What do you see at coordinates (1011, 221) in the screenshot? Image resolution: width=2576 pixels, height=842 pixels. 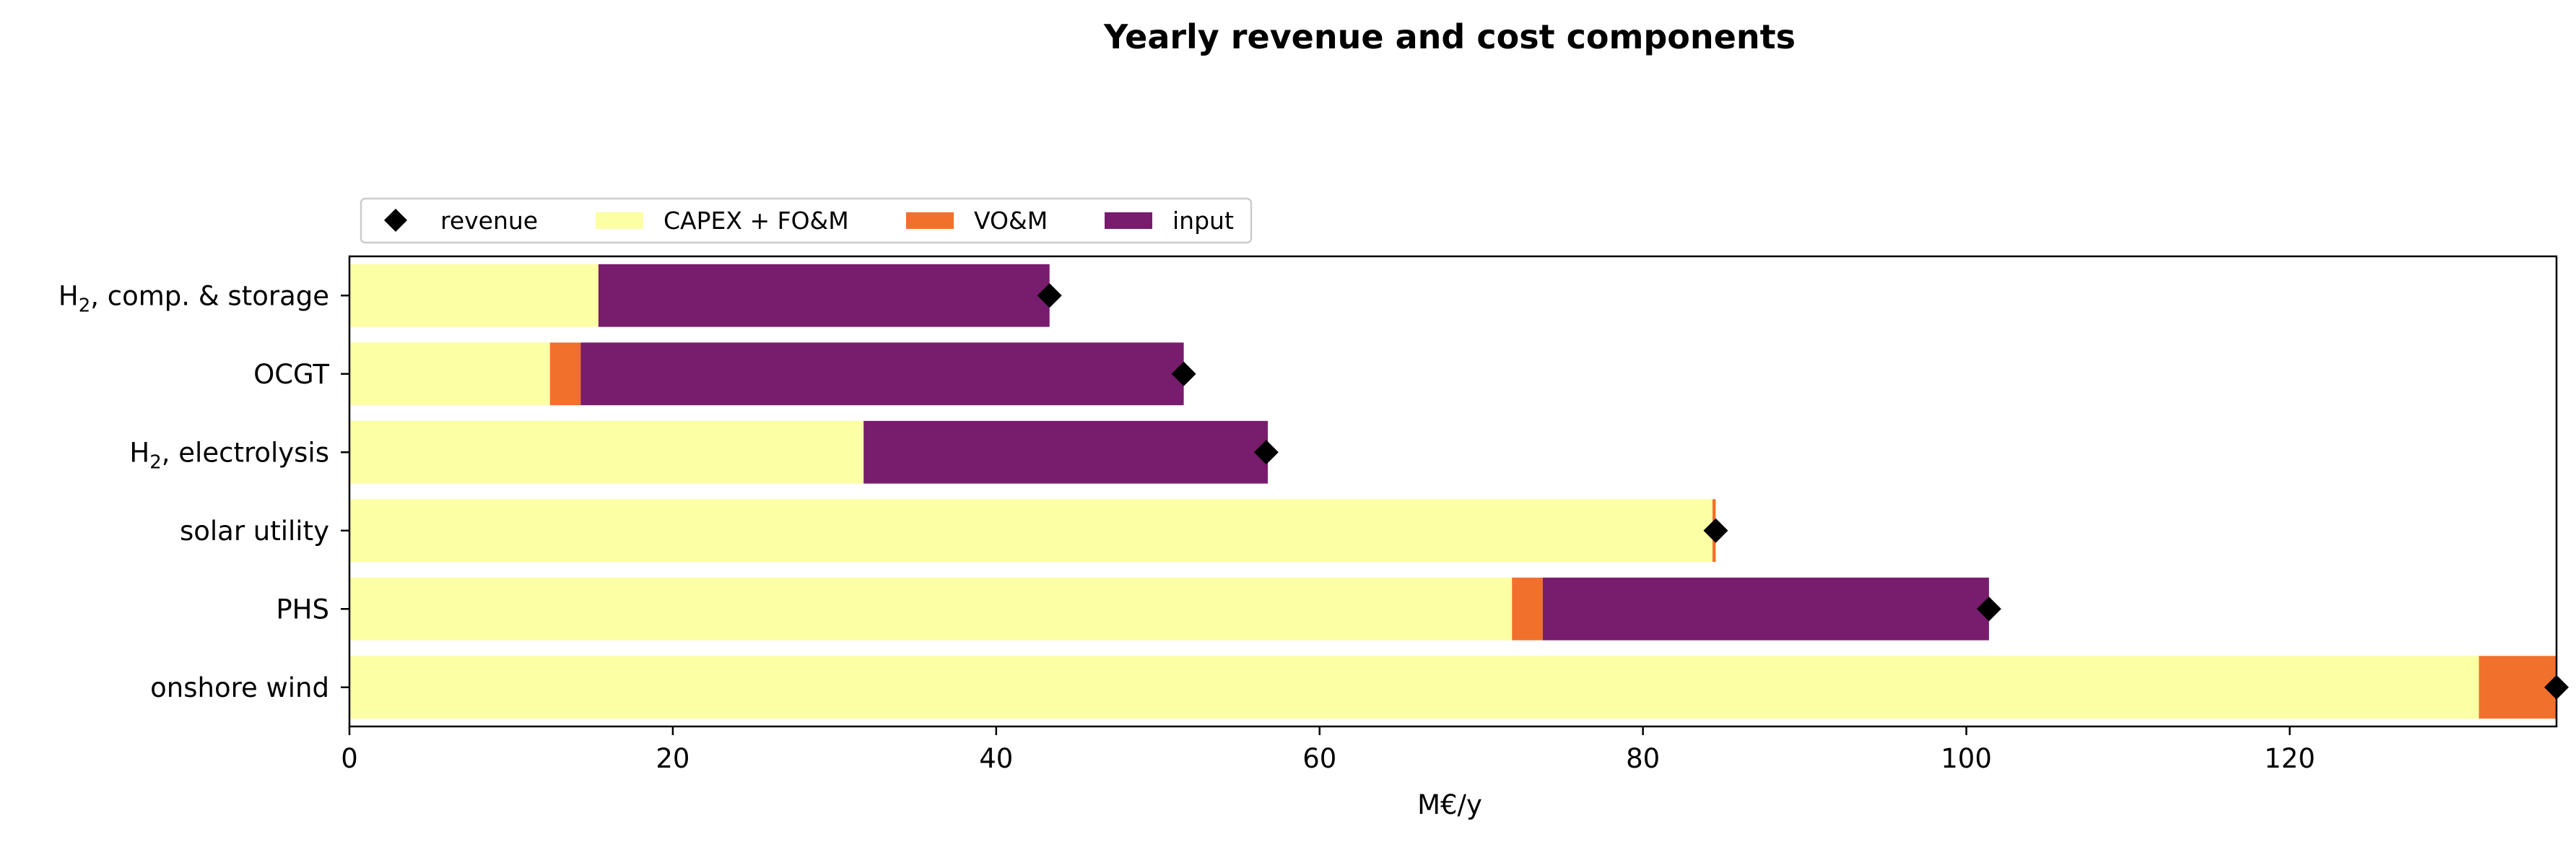 I see `legend-label-1: VO&M` at bounding box center [1011, 221].